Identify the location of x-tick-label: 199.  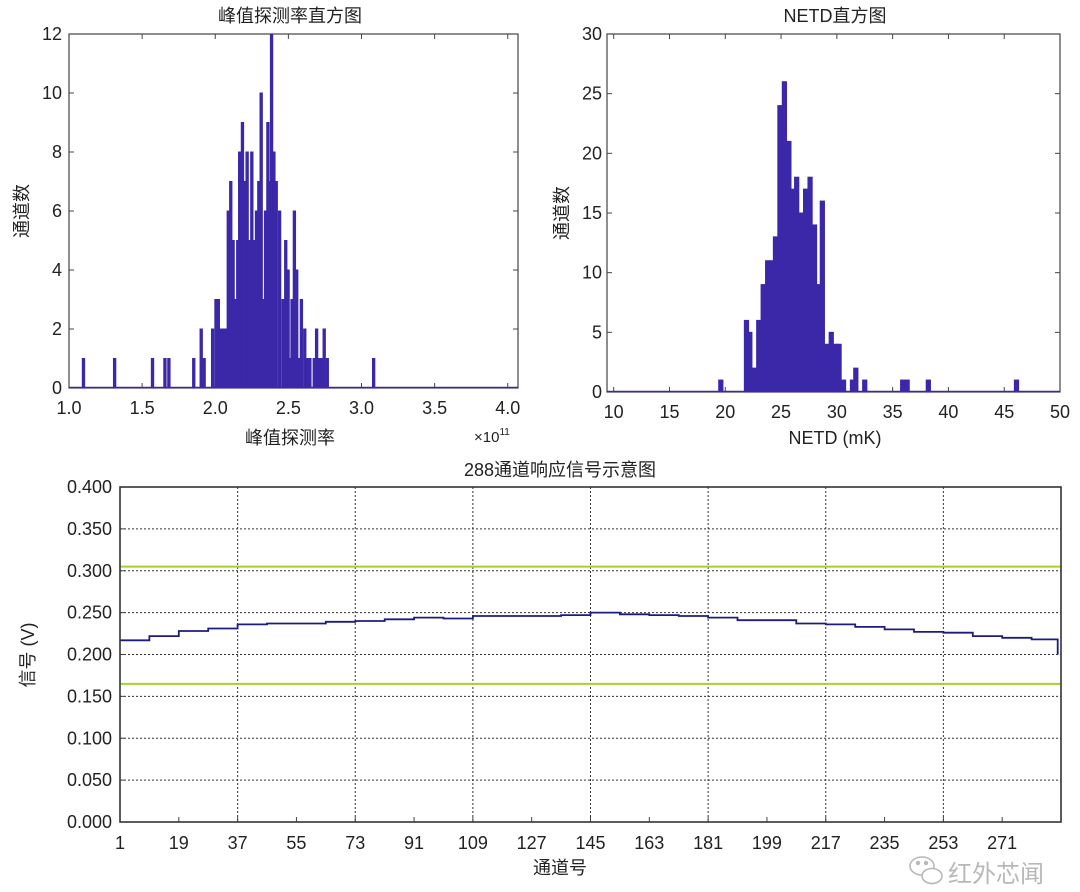
(767, 843).